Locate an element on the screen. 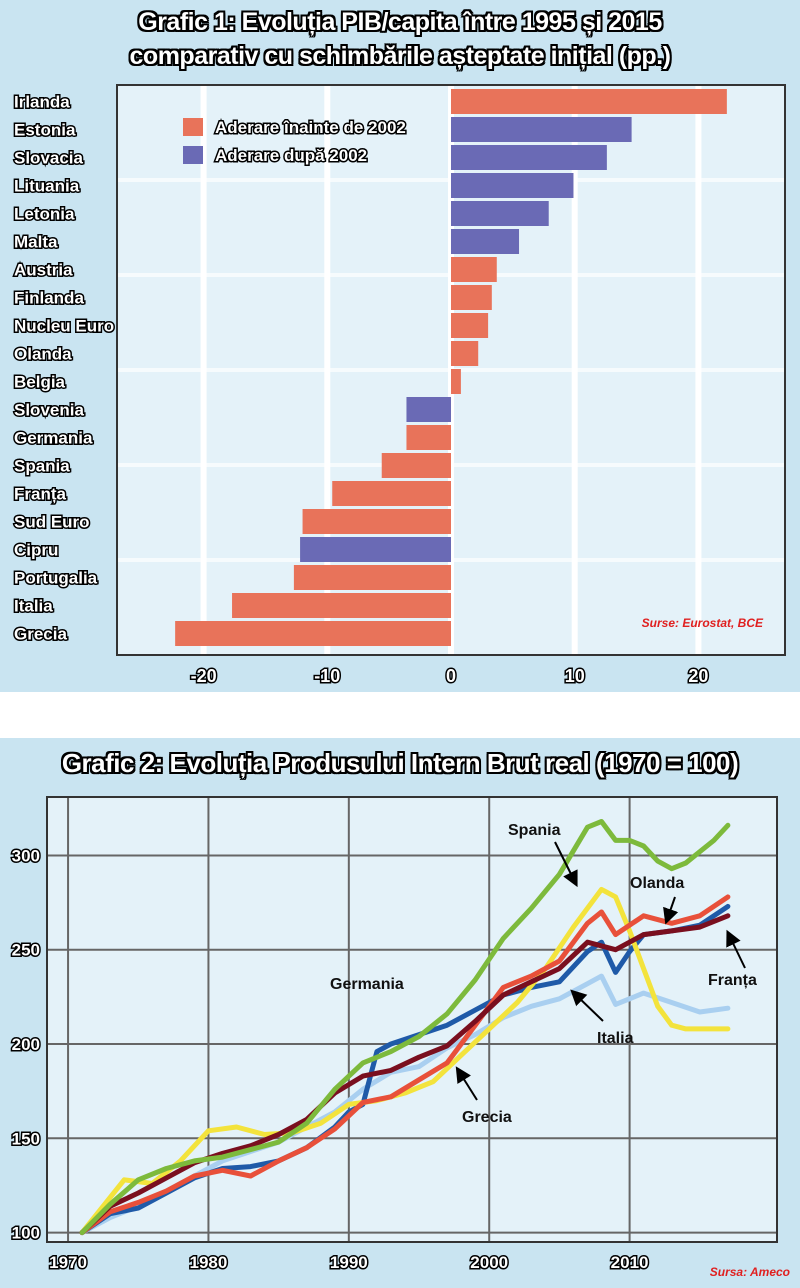 This screenshot has width=800, height=1288. category-label: Belgia is located at coordinates (40, 382).